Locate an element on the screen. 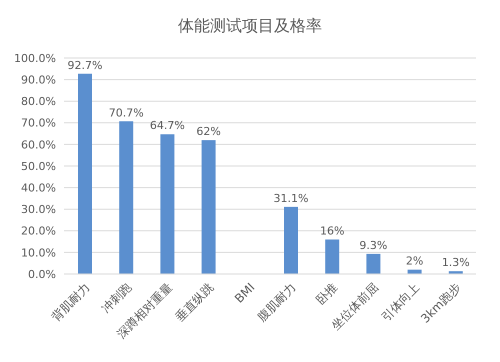  x-tick-label: 腹肌耐力 is located at coordinates (276, 302).